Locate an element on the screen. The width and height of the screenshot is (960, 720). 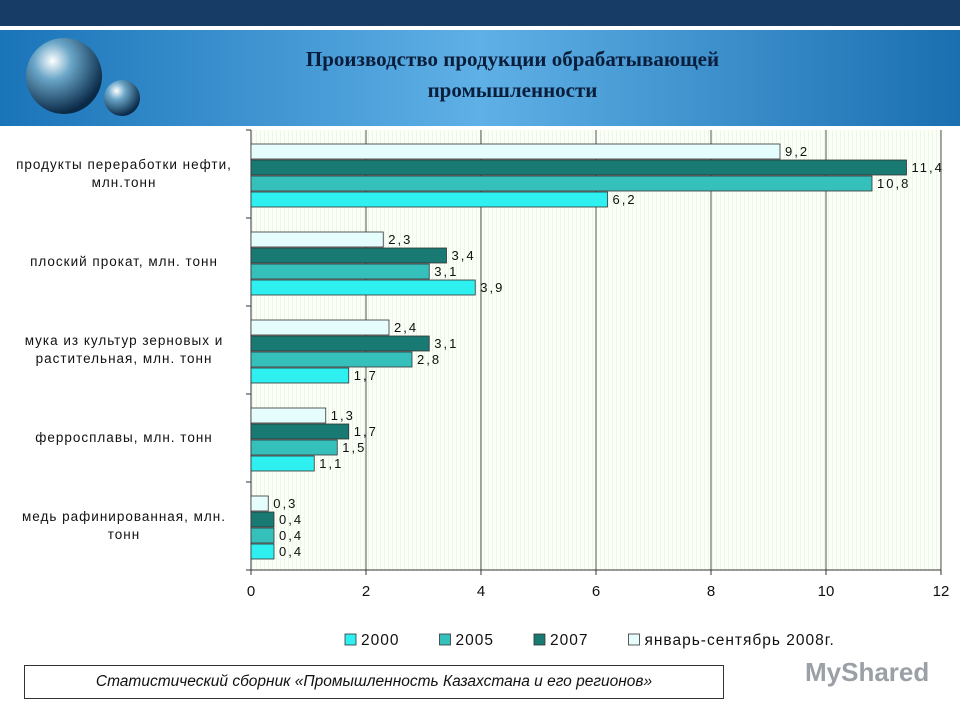
value-label: 10,8 is located at coordinates (893, 183).